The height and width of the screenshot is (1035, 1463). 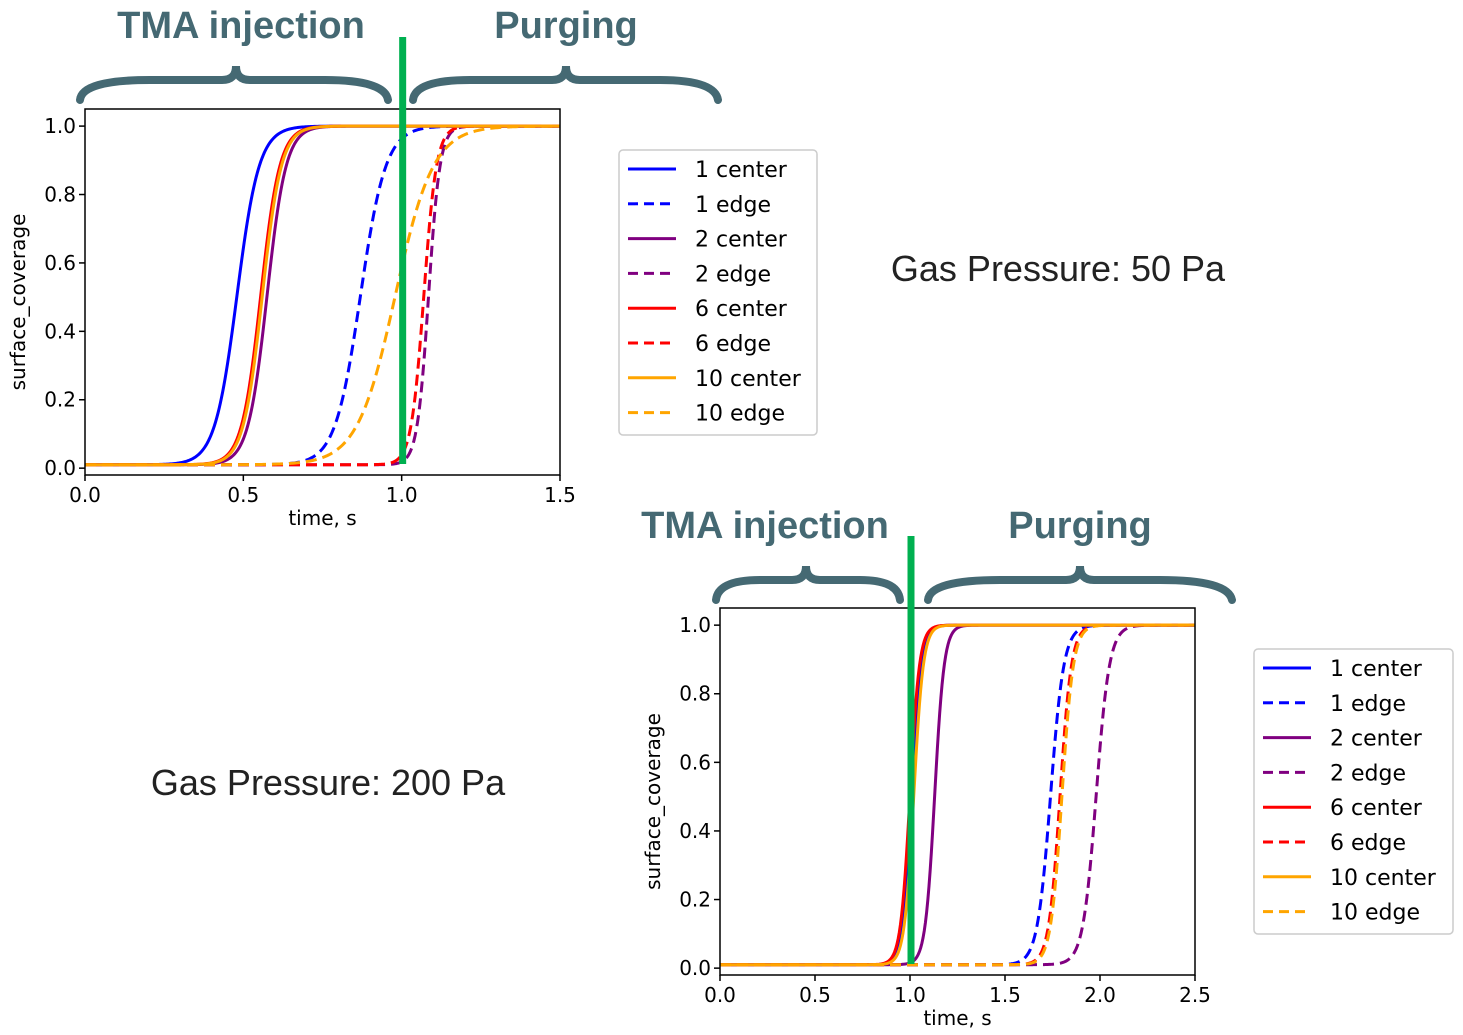 What do you see at coordinates (808, 584) in the screenshot?
I see `bottom-injection-brace` at bounding box center [808, 584].